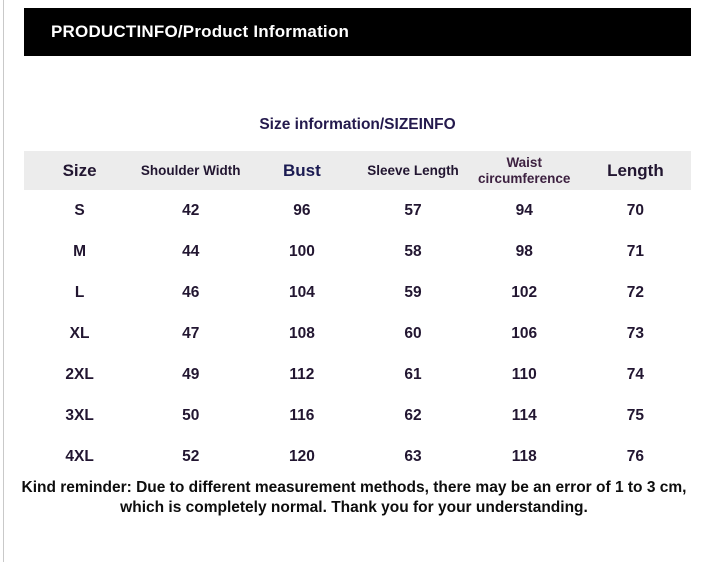 This screenshot has width=708, height=562. What do you see at coordinates (357, 251) in the screenshot?
I see `table-row: M 44 100 58 98 71` at bounding box center [357, 251].